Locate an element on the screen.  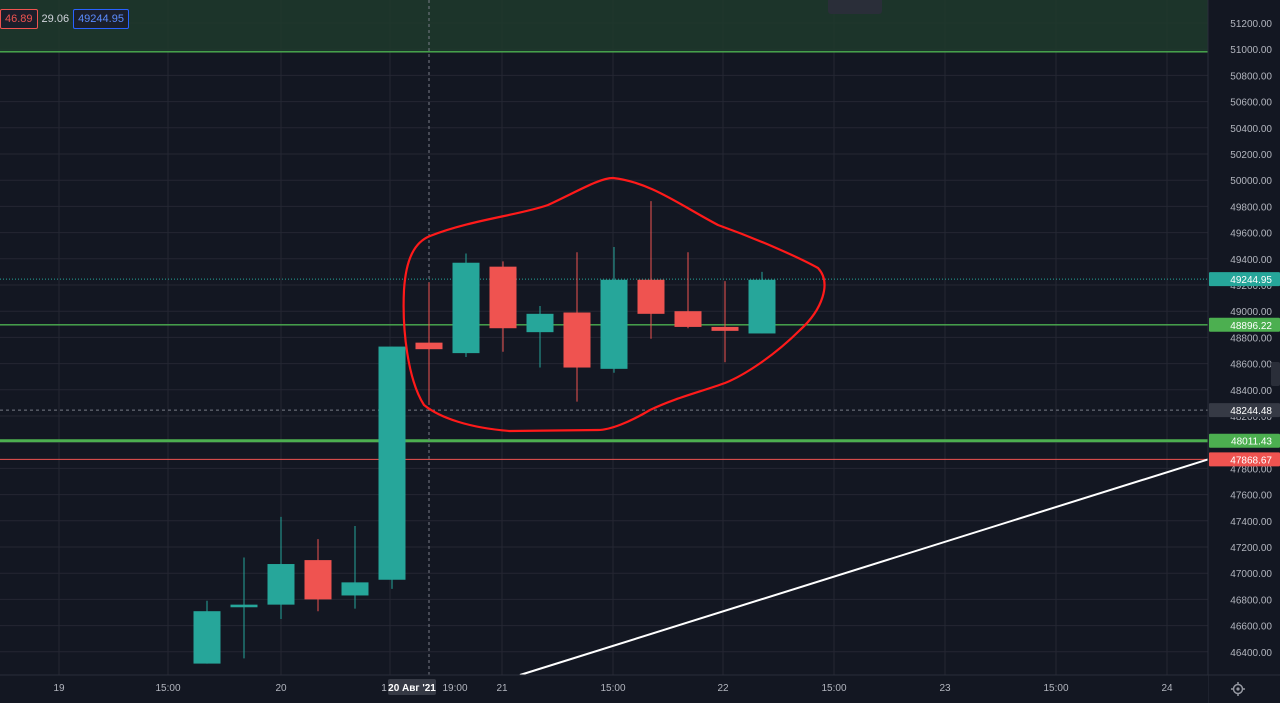
price-tick-9: 49400.00 is located at coordinates (1251, 260).